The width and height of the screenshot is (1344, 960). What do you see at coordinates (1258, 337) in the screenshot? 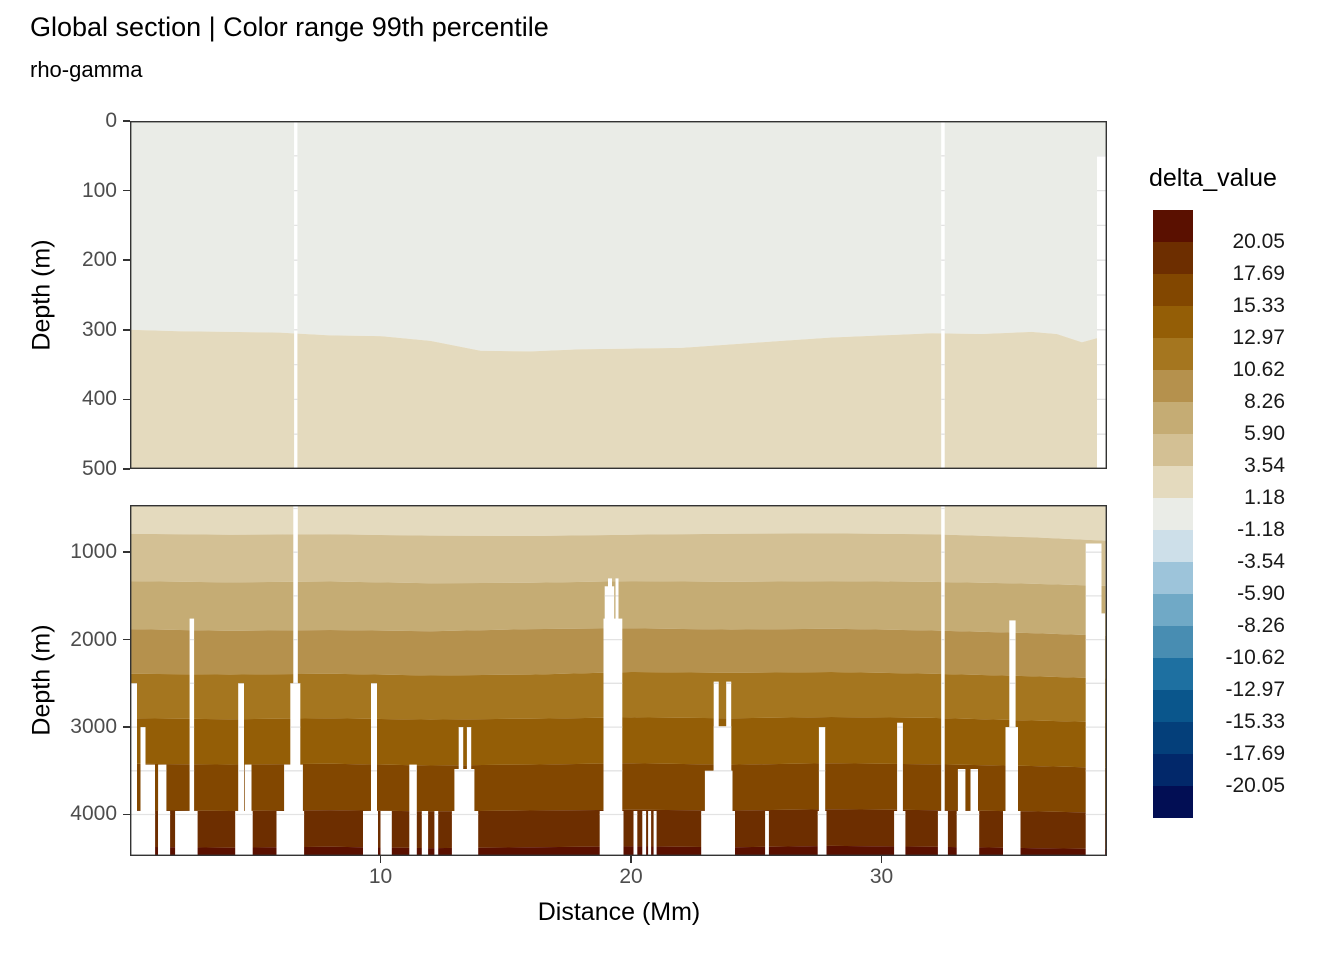
I see `legend-value-label: 12.97` at bounding box center [1258, 337].